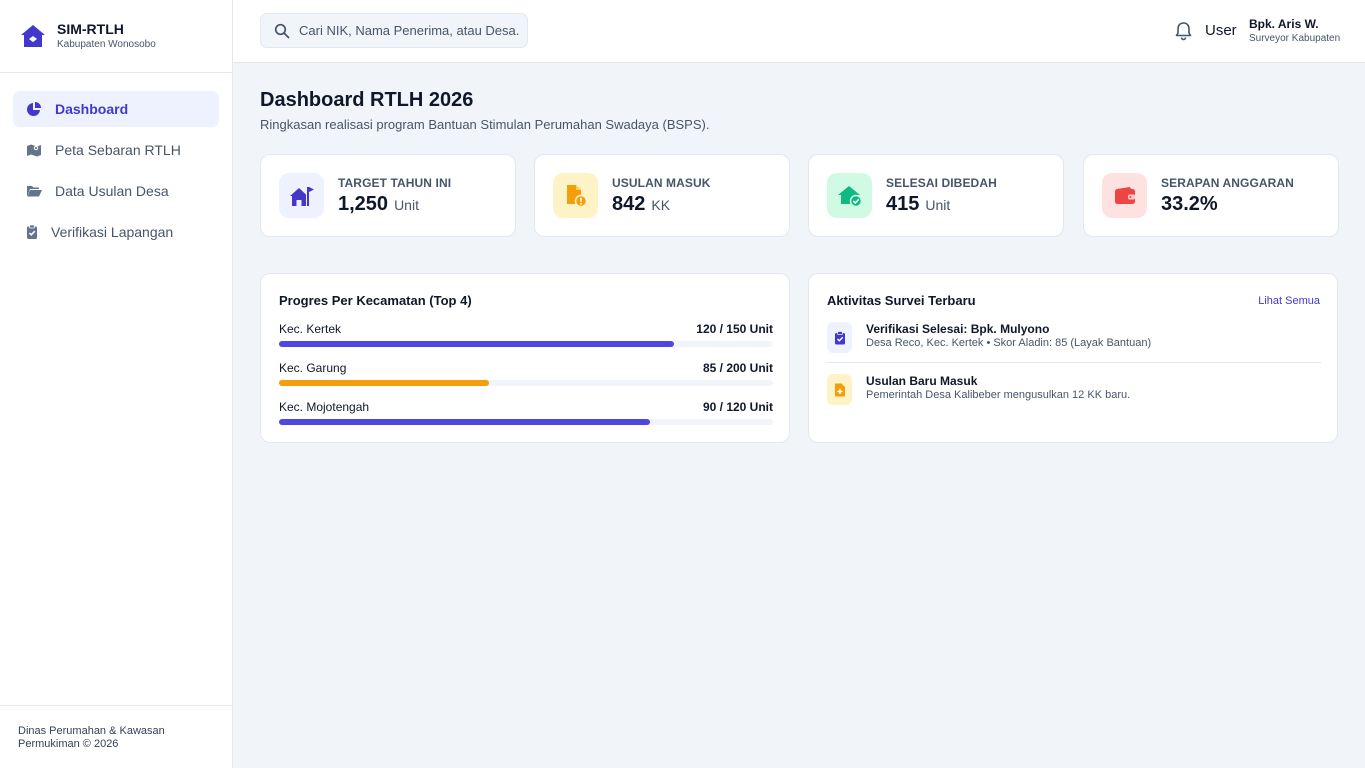 The height and width of the screenshot is (768, 1365). What do you see at coordinates (1295, 38) in the screenshot?
I see `user-role: Surveyor Kabupaten` at bounding box center [1295, 38].